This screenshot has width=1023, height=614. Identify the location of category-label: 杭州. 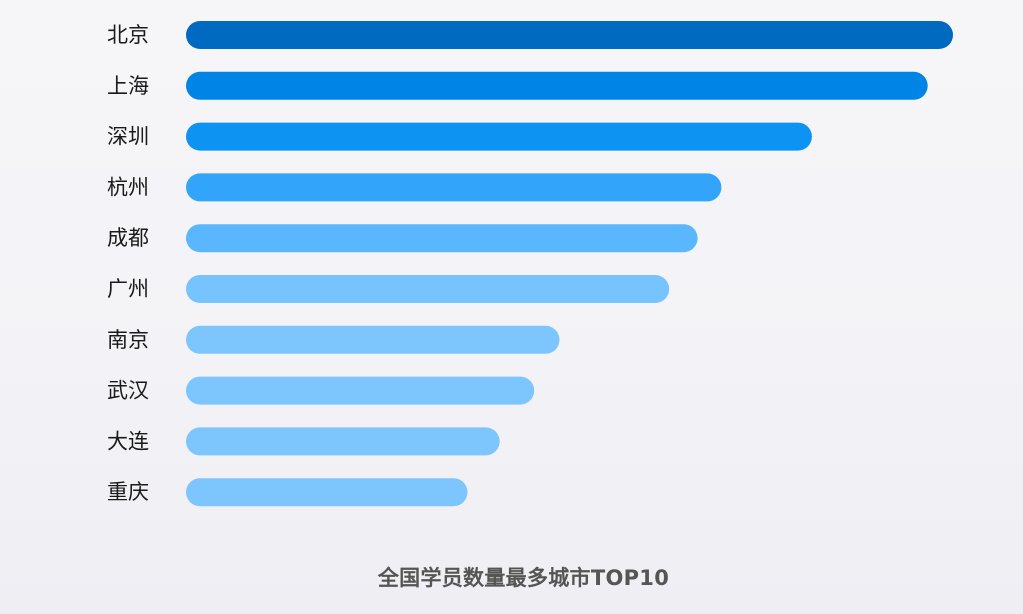
(128, 187).